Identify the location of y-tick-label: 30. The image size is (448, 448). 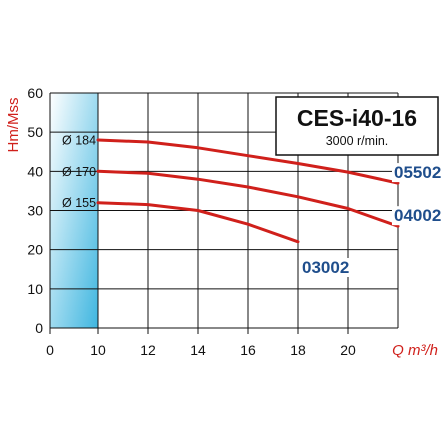
(35, 211).